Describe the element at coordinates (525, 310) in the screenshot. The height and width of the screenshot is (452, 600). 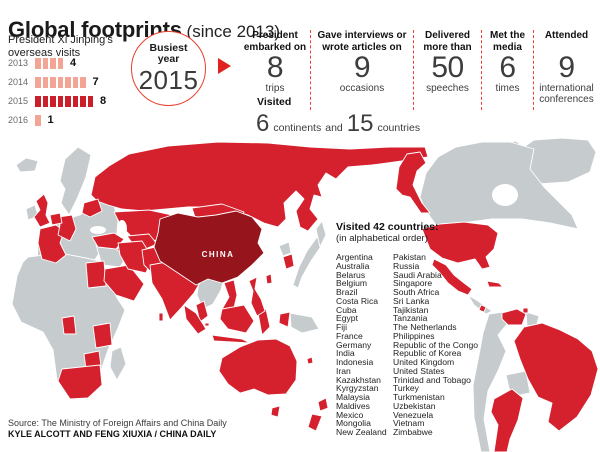
I see `map-region-trinidad-and-tobago` at that location.